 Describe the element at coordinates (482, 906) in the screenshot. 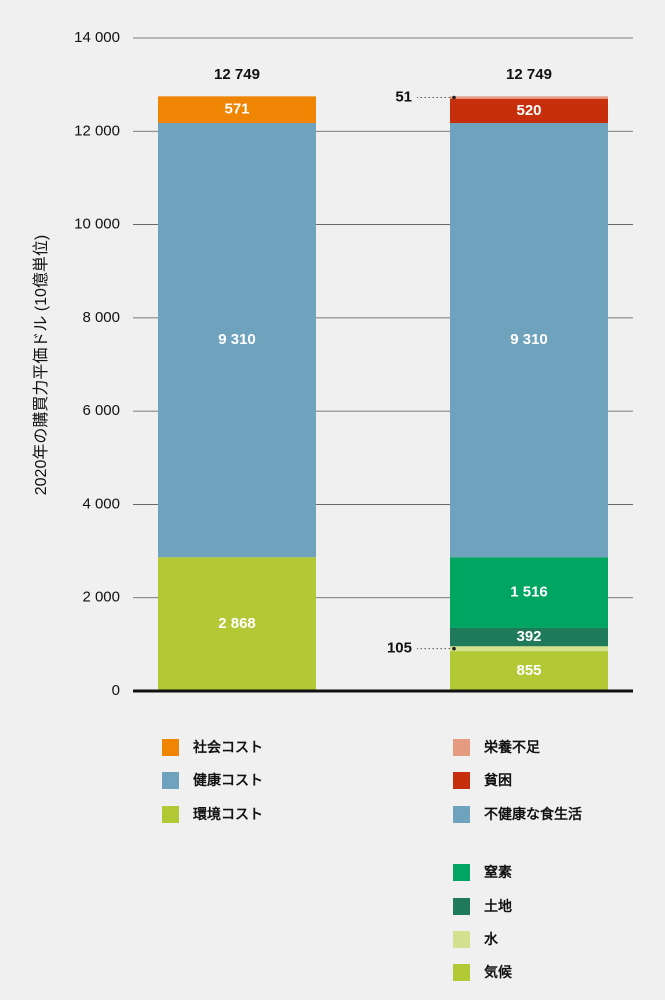

I see `legend-item: 土地` at that location.